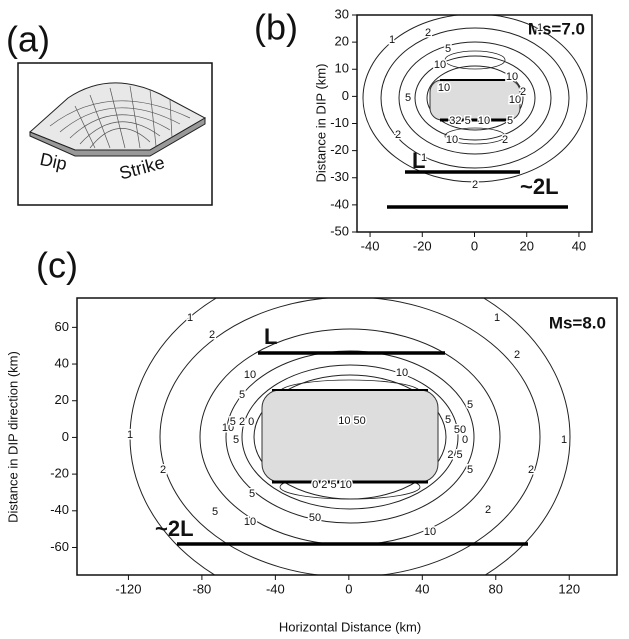 Image resolution: width=629 pixels, height=639 pixels. What do you see at coordinates (276, 27) in the screenshot?
I see `panel-label: (b)` at bounding box center [276, 27].